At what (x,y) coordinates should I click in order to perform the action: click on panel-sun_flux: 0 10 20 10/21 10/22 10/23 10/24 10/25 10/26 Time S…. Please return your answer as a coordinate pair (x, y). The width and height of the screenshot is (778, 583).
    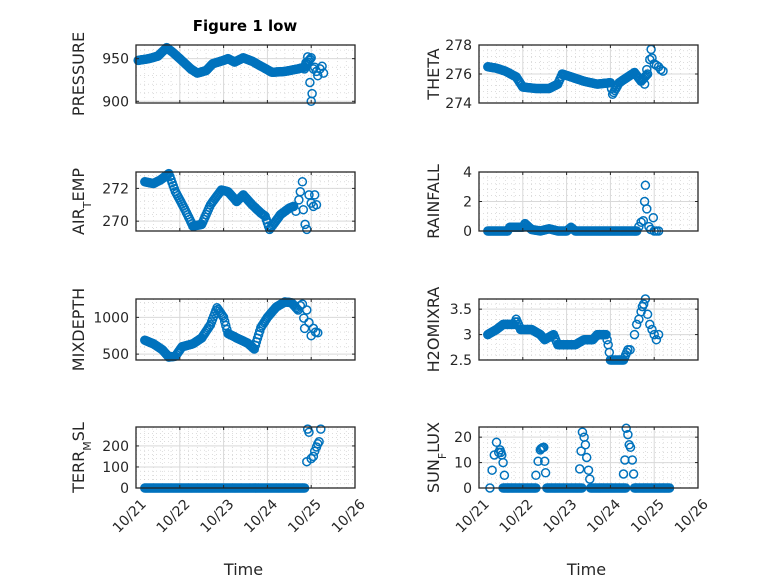
    Looking at the image, I should click on (568, 500).